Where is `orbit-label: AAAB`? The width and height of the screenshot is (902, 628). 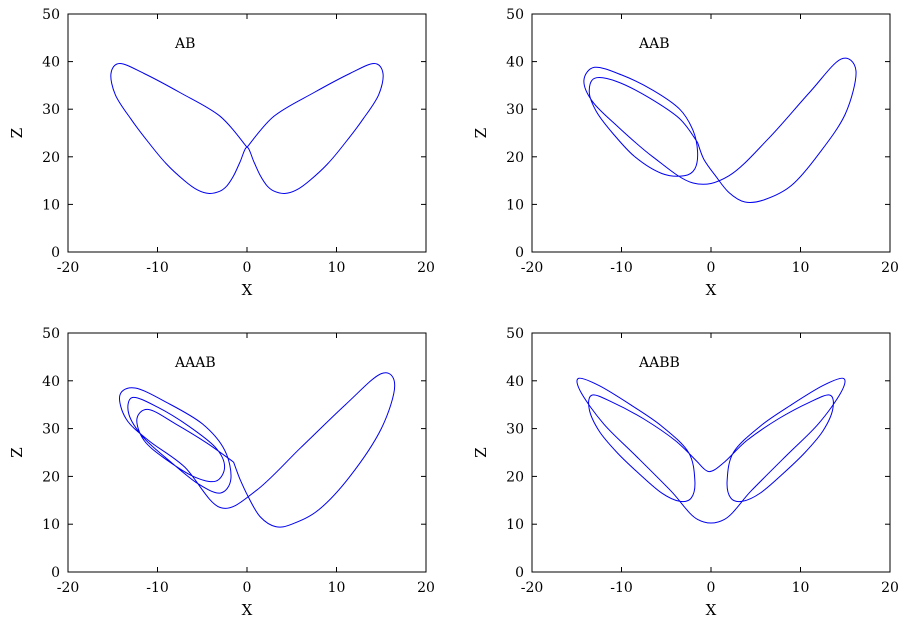
orbit-label: AAAB is located at coordinates (195, 363).